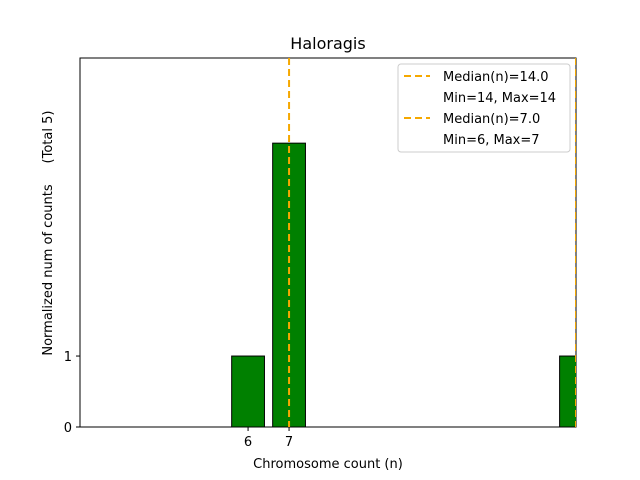 This screenshot has width=640, height=480. What do you see at coordinates (499, 98) in the screenshot?
I see `legend-label-range-1: Min=14, Max=14` at bounding box center [499, 98].